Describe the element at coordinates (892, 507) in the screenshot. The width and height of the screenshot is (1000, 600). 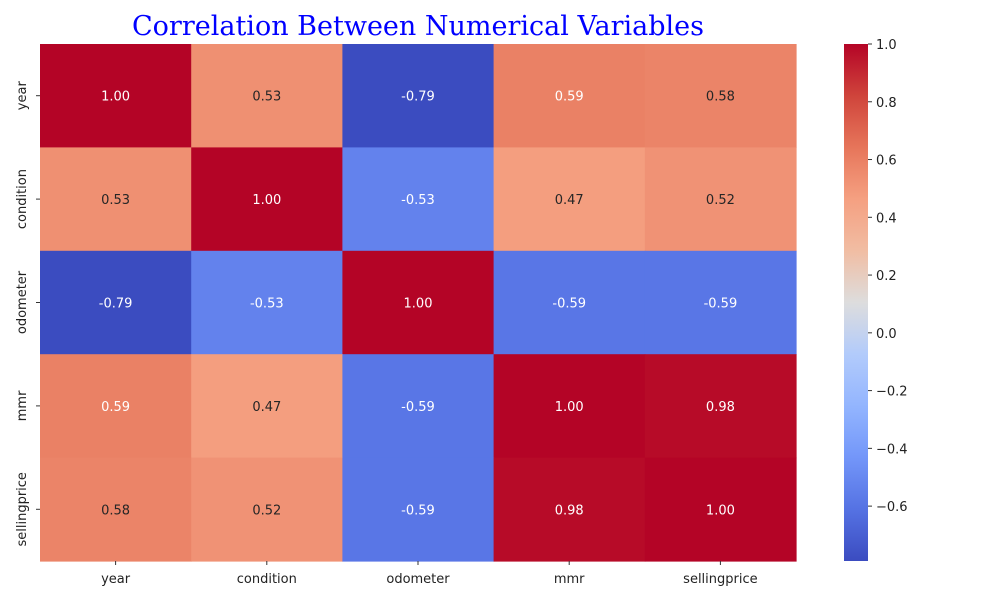
I see `colorbar-tick-label: −0.6` at that location.